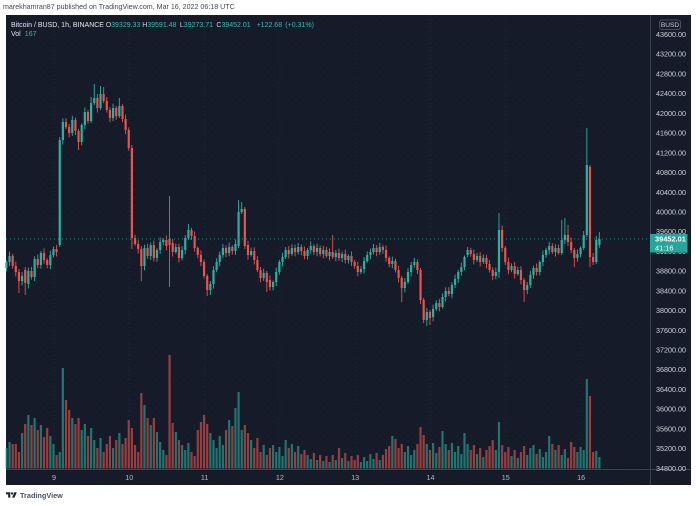  I want to click on svg-text: 40800.00, so click(671, 172).